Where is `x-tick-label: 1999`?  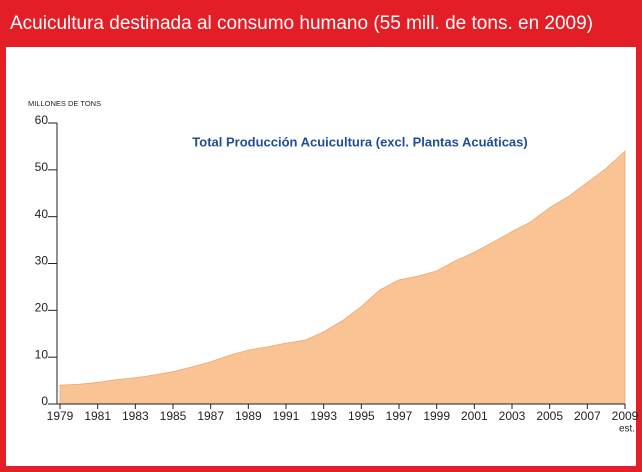 x-tick-label: 1999 is located at coordinates (436, 416).